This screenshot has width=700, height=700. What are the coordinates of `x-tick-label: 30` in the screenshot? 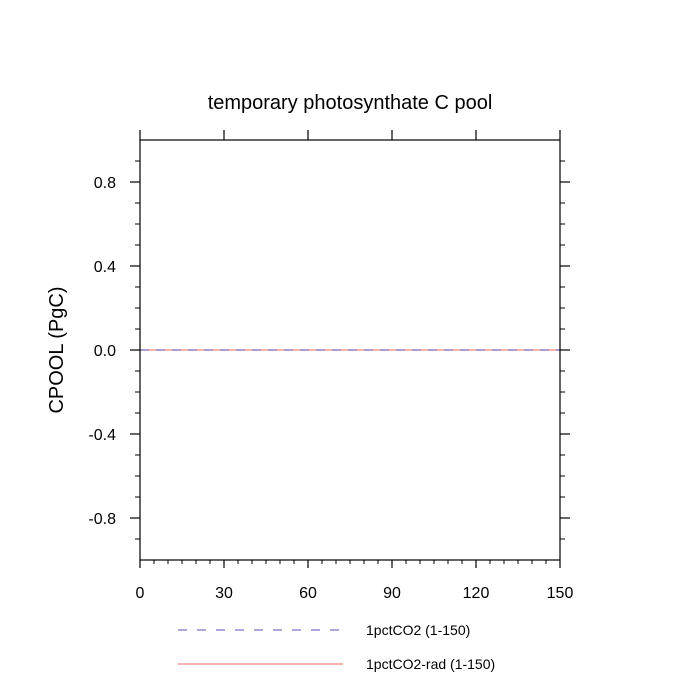 It's located at (224, 593).